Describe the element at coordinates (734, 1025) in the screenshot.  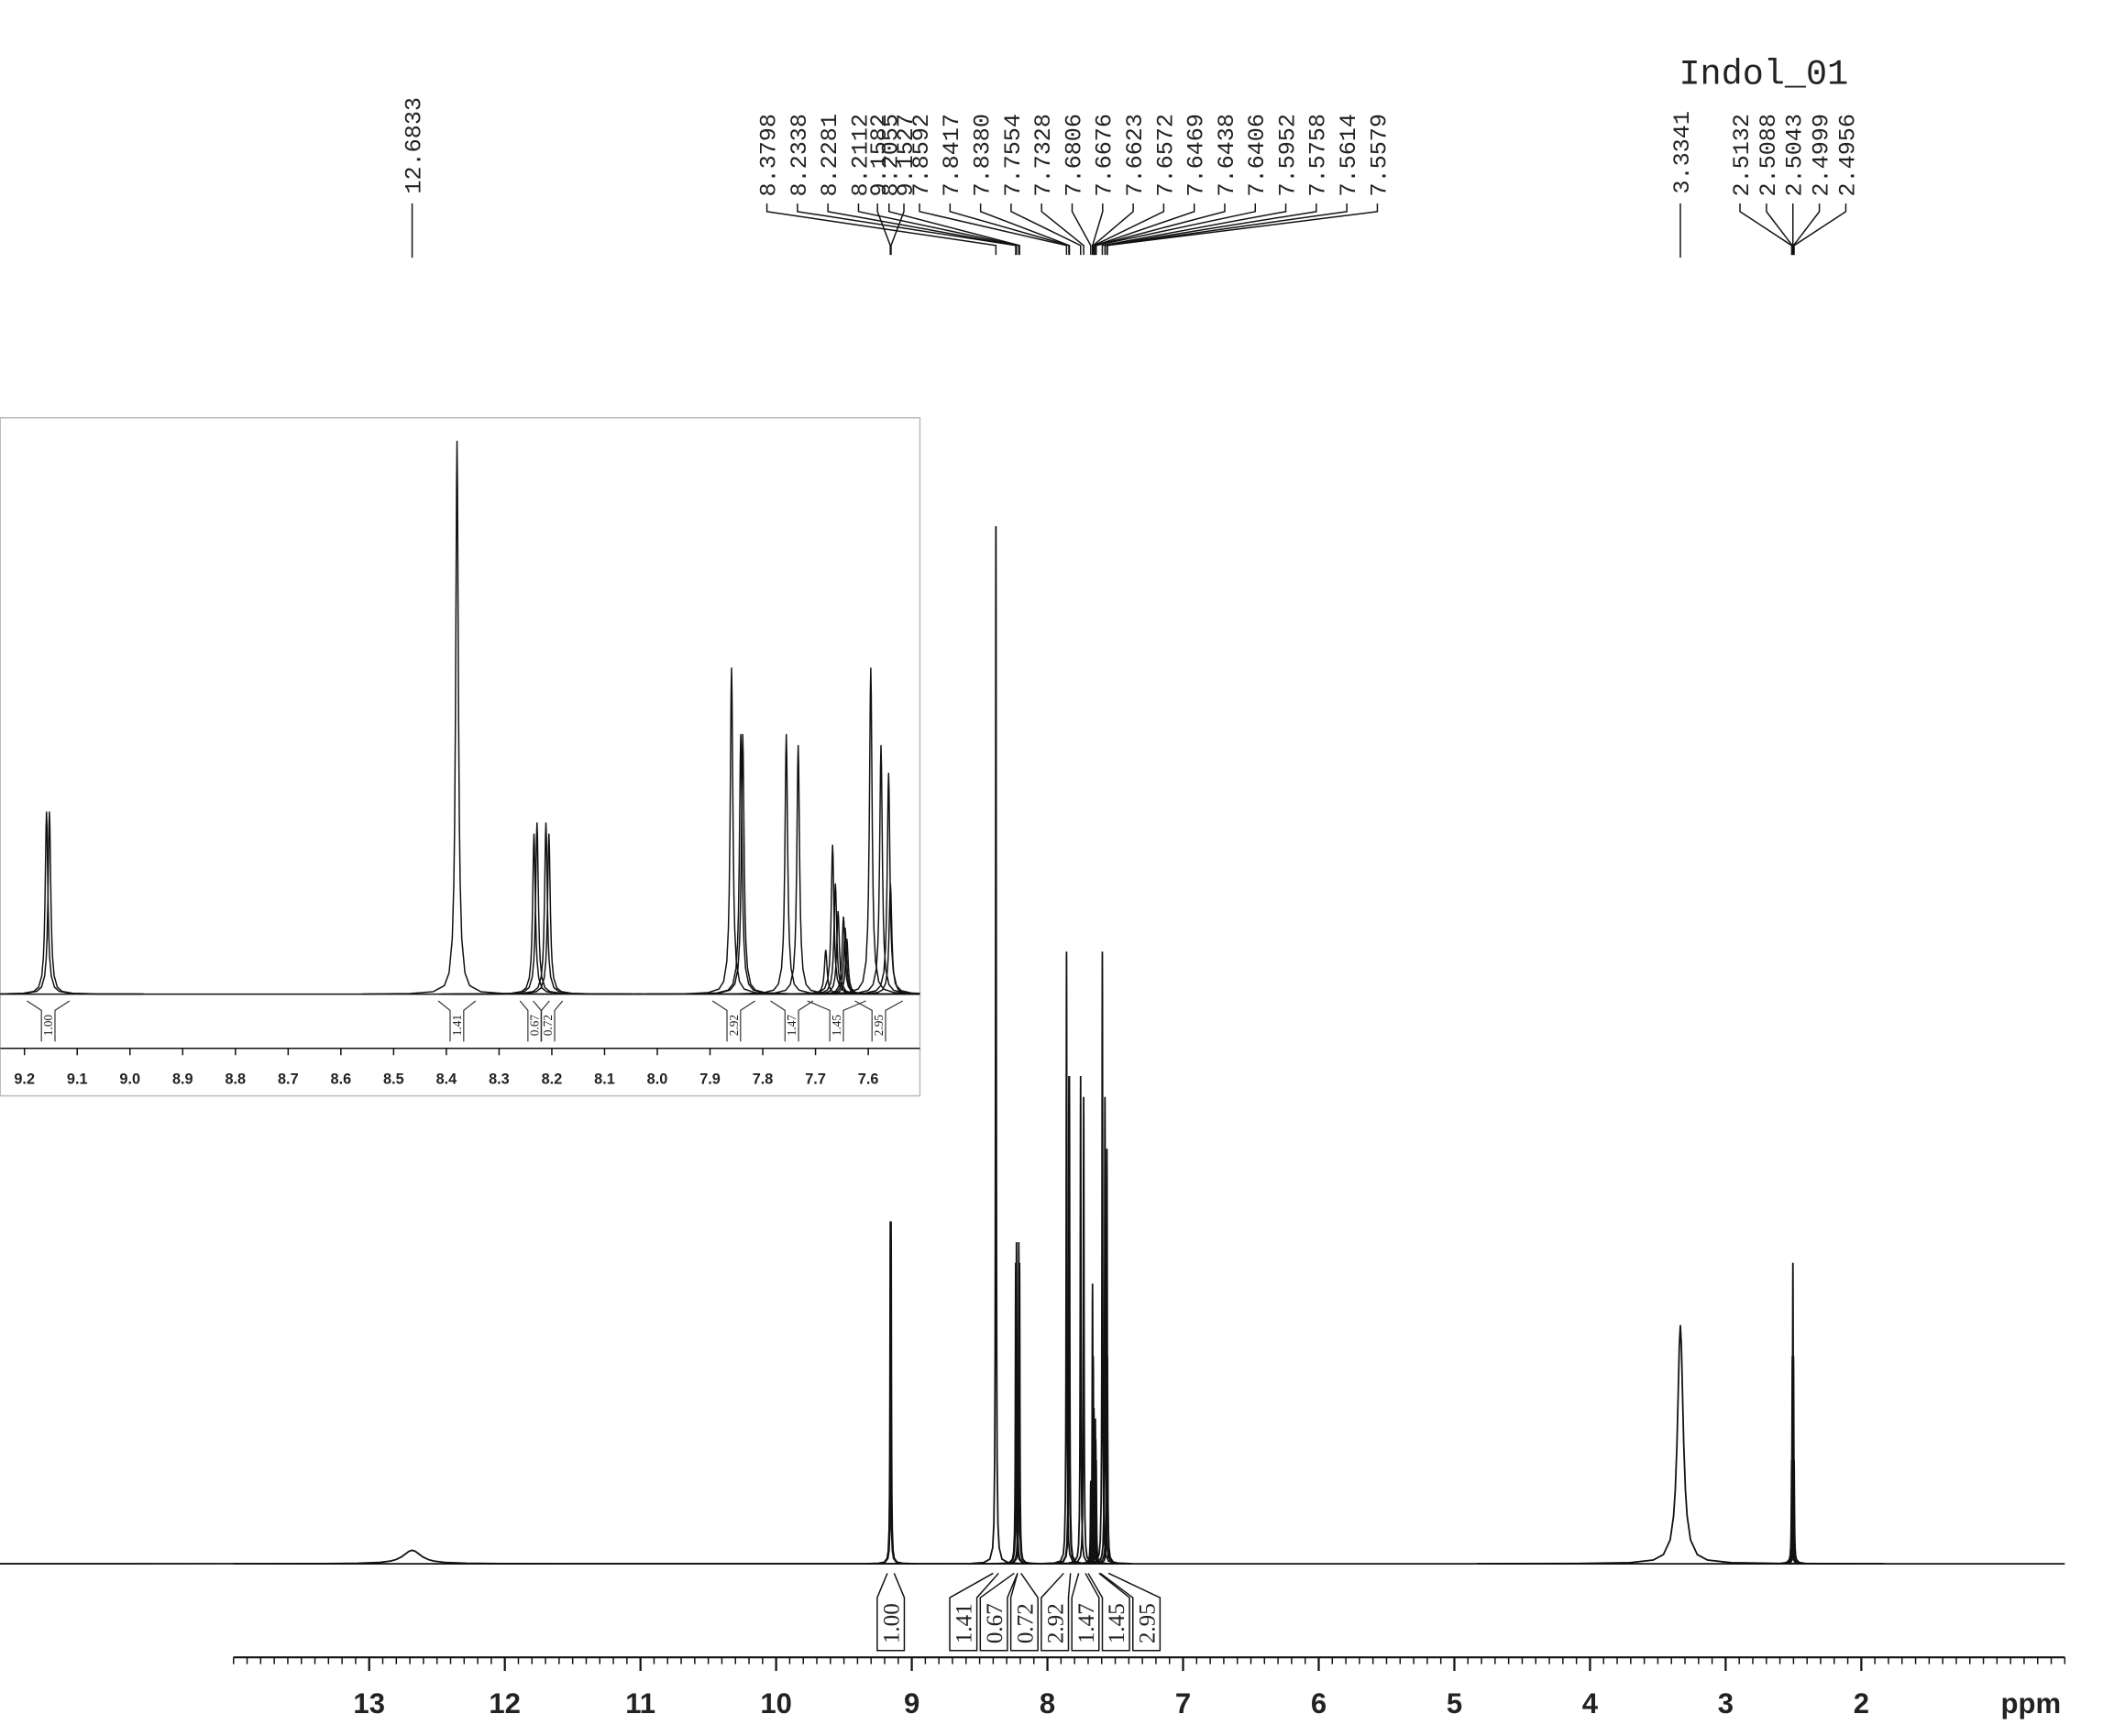
I see `inset-integral-label: 2.92` at that location.